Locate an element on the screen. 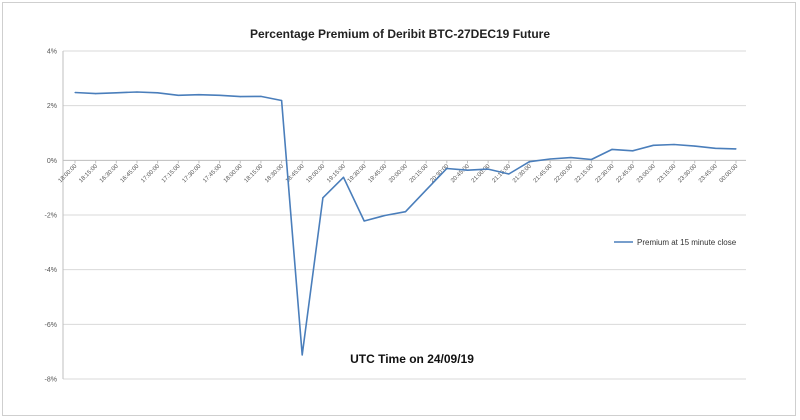 This screenshot has width=800, height=420. x-tick-label: 21:00:00 is located at coordinates (481, 173).